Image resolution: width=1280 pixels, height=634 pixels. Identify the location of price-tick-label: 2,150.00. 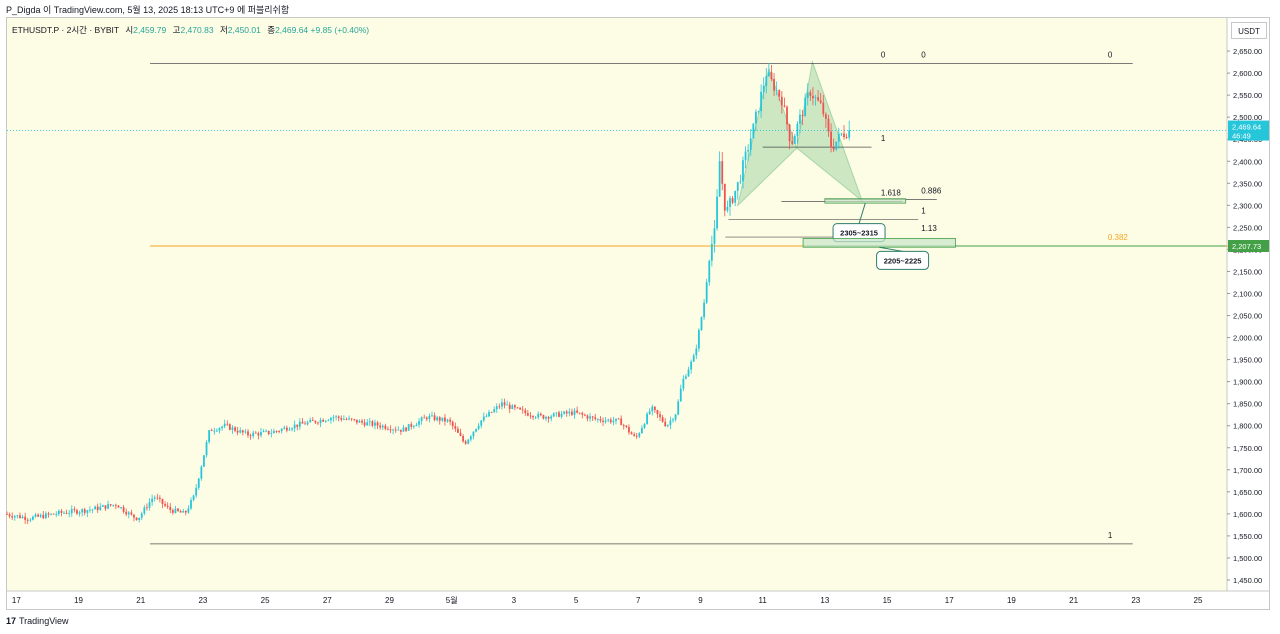
(1247, 271).